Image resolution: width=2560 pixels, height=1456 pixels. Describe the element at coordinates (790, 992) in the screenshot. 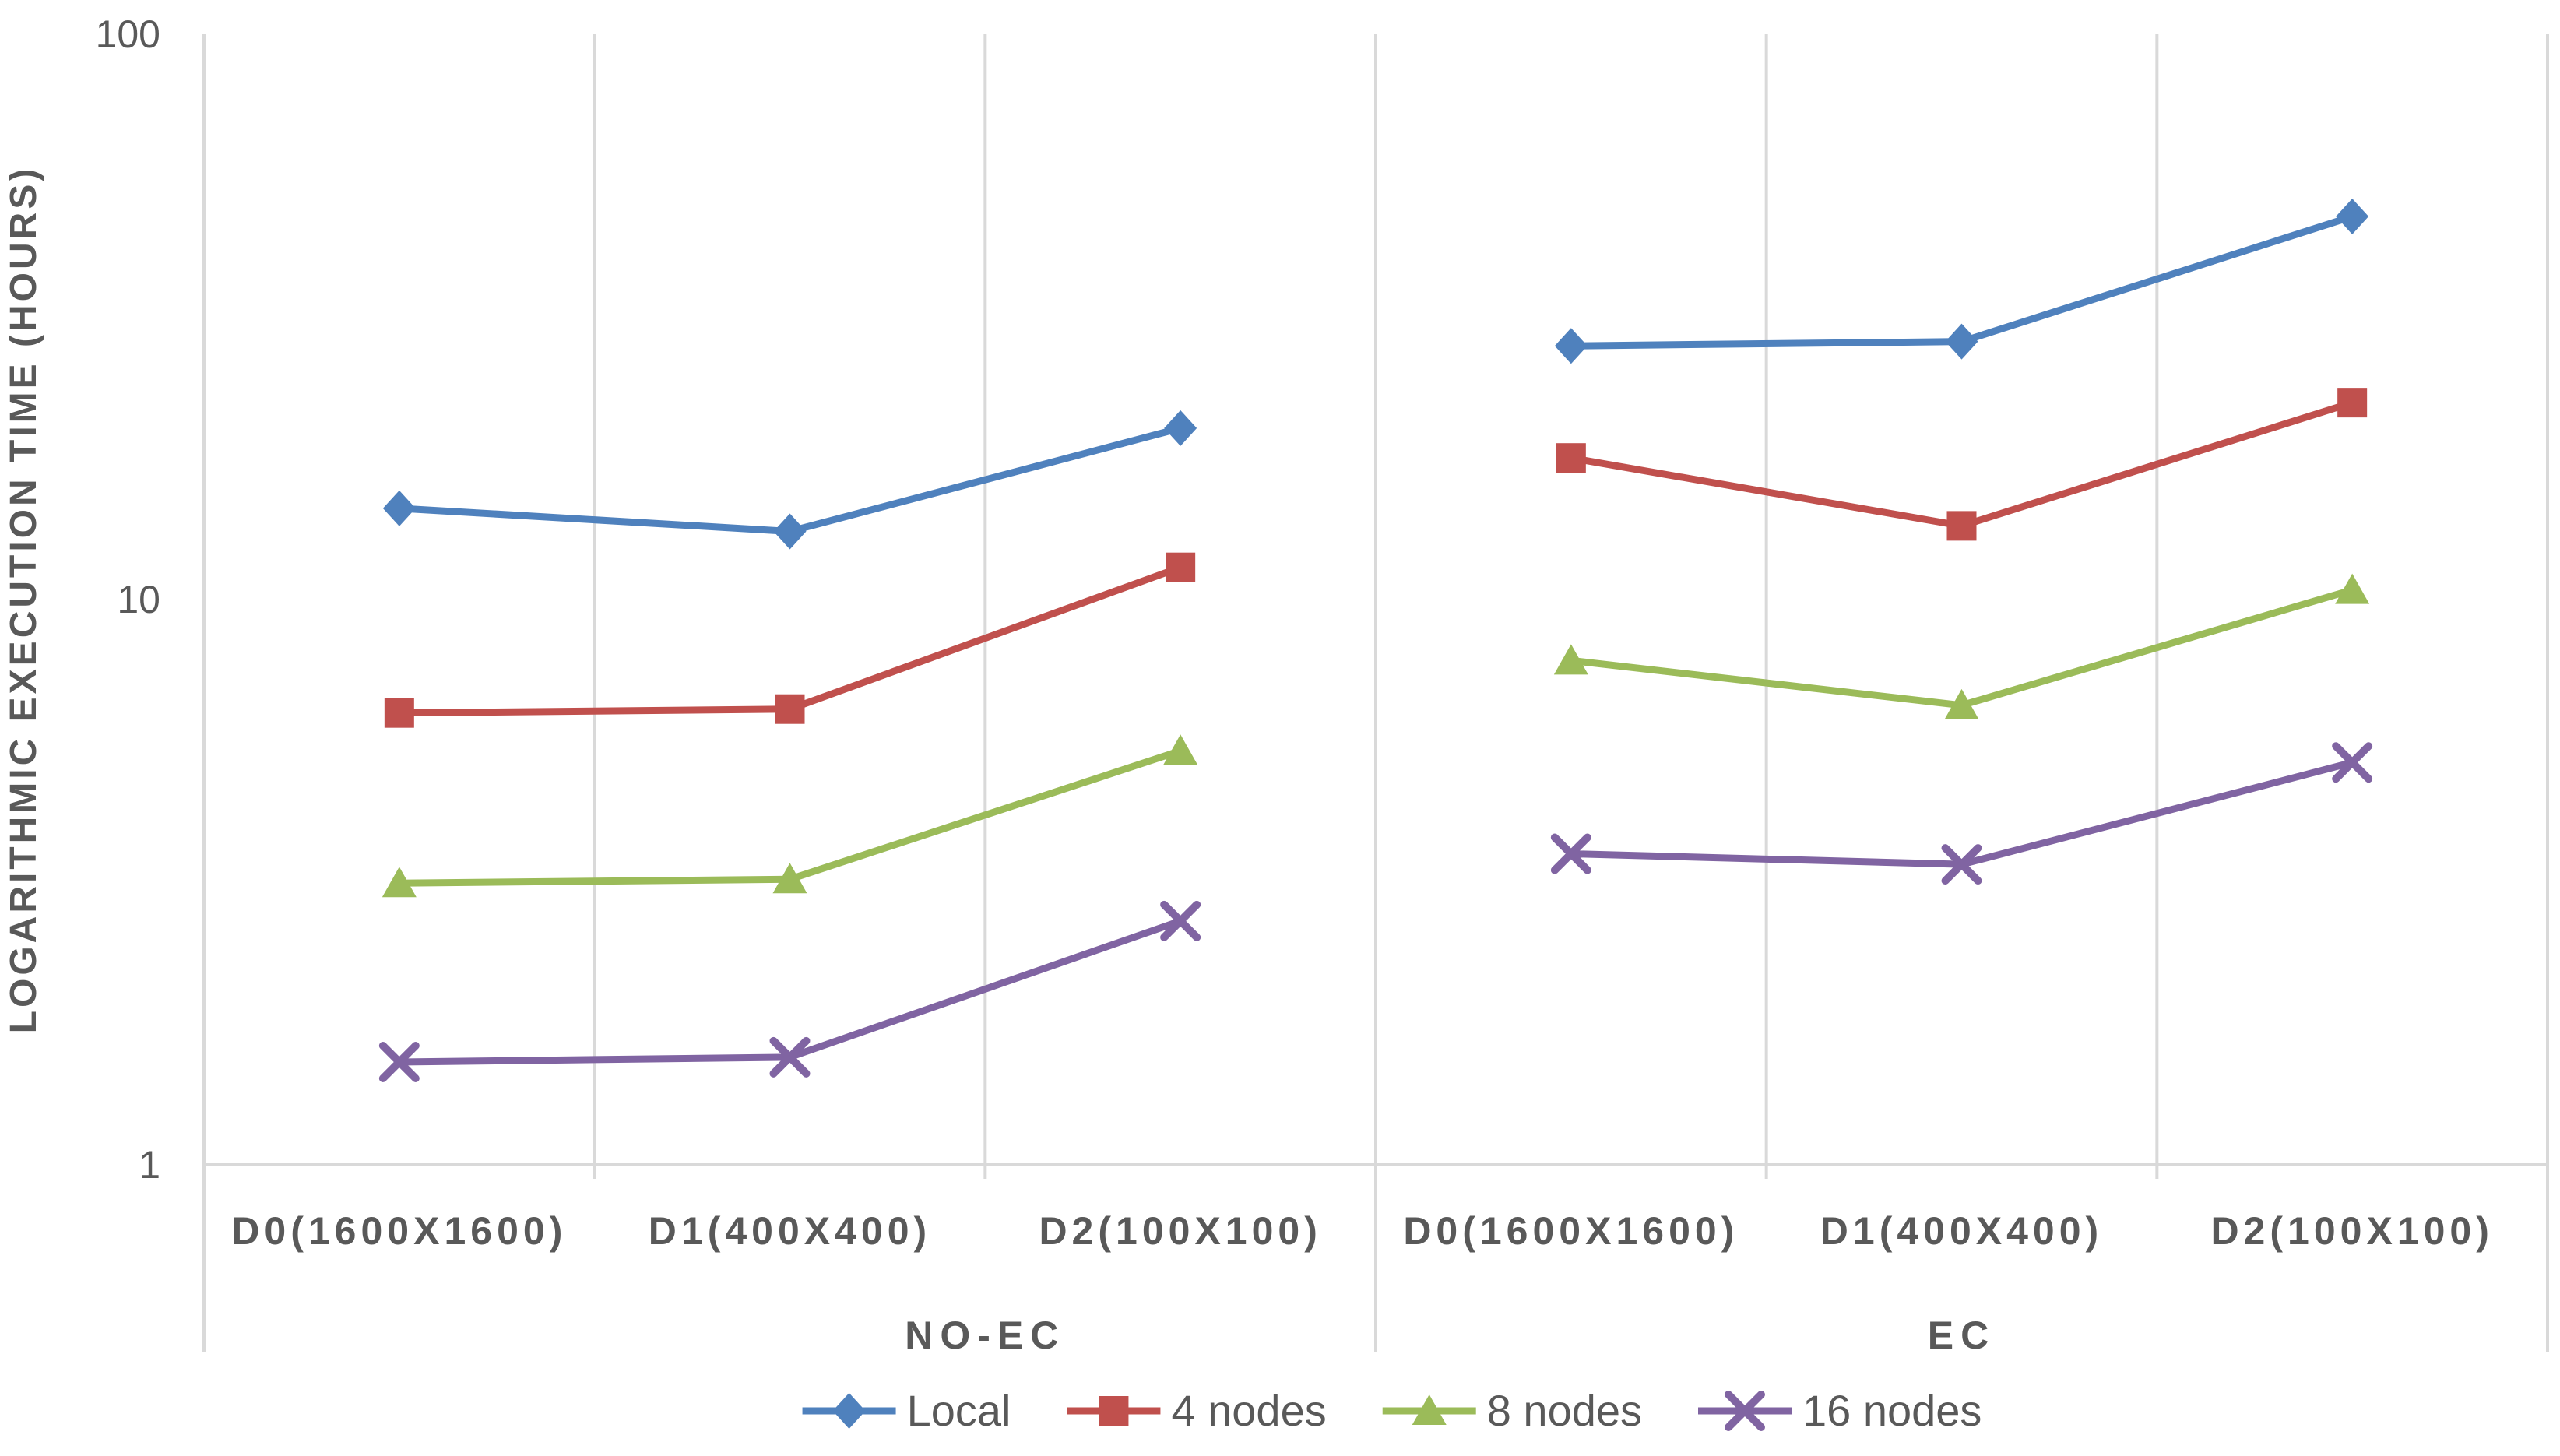

I see `series-line-16-nodes-no-ec` at that location.